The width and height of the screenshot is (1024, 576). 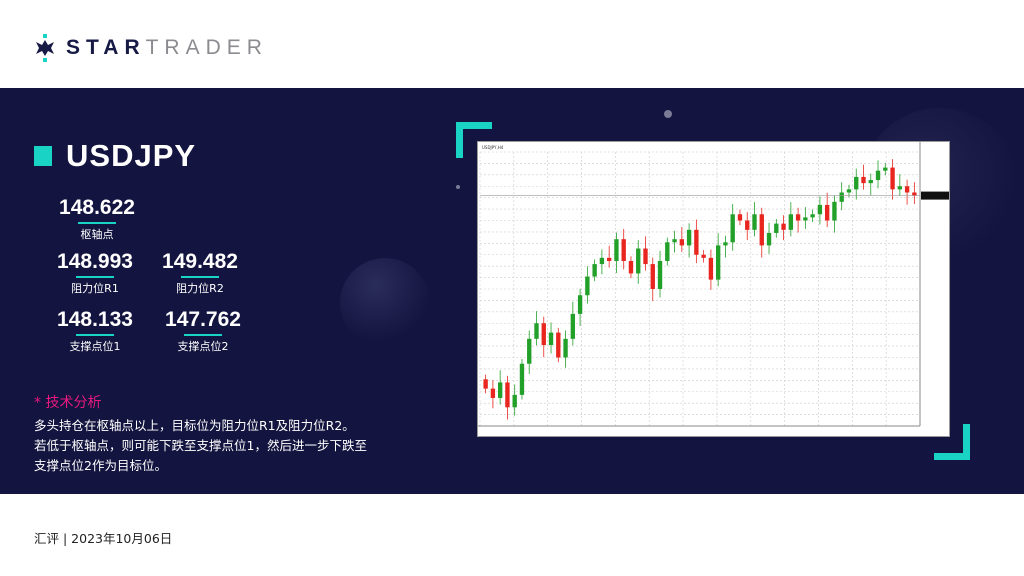 I want to click on analysis-heading: * 技术分析, so click(x=68, y=403).